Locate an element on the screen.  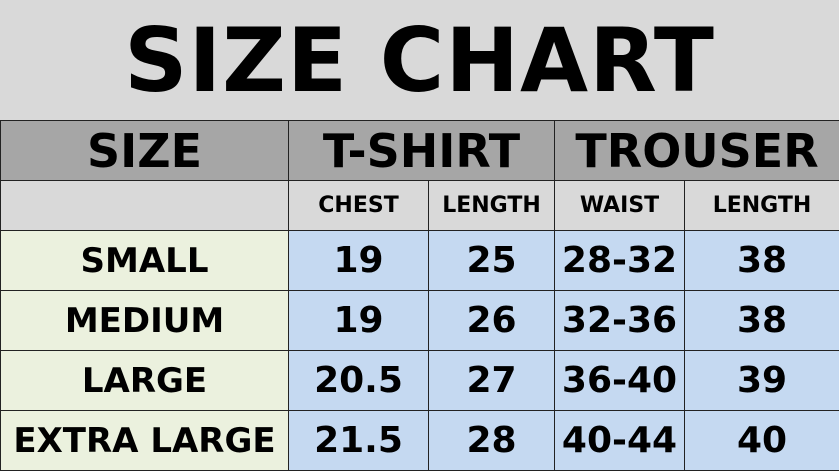
subheader-row: CHEST LENGTH WAIST LENGTH is located at coordinates (419, 205).